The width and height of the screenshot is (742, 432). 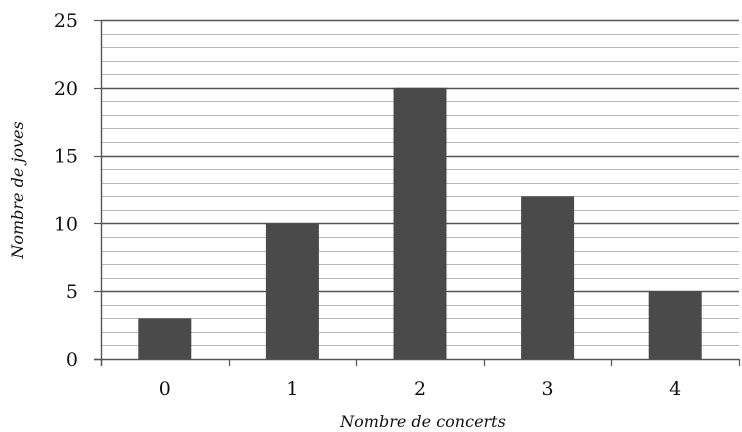 What do you see at coordinates (66, 89) in the screenshot?
I see `y-tick-label: 20` at bounding box center [66, 89].